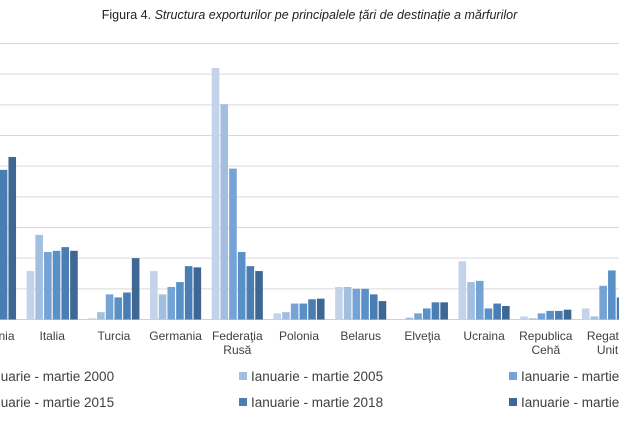  I want to click on legend-label: Ianuarie - martie 2005, so click(317, 376).